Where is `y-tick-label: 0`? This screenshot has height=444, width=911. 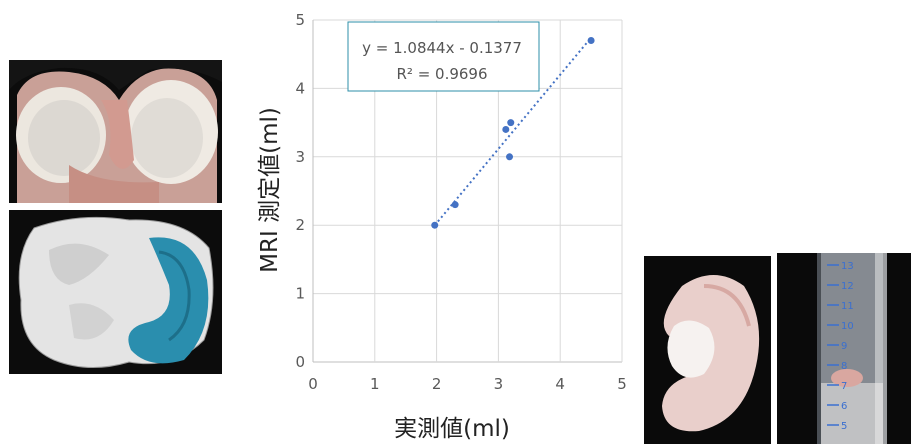
y-tick-label: 0 is located at coordinates (300, 362).